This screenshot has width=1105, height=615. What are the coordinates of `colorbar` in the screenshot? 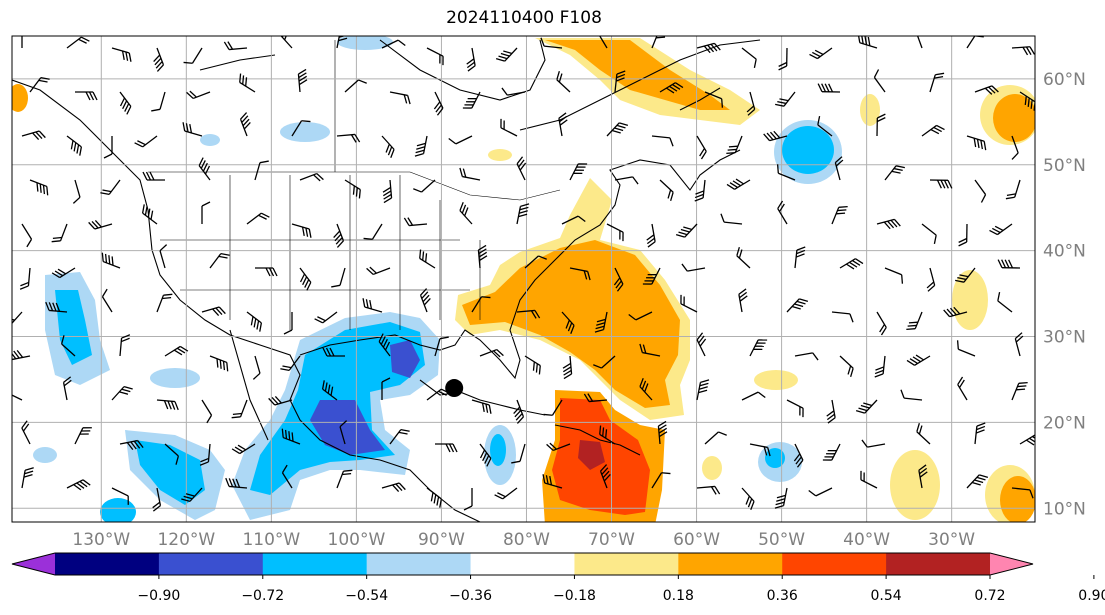 It's located at (522, 564).